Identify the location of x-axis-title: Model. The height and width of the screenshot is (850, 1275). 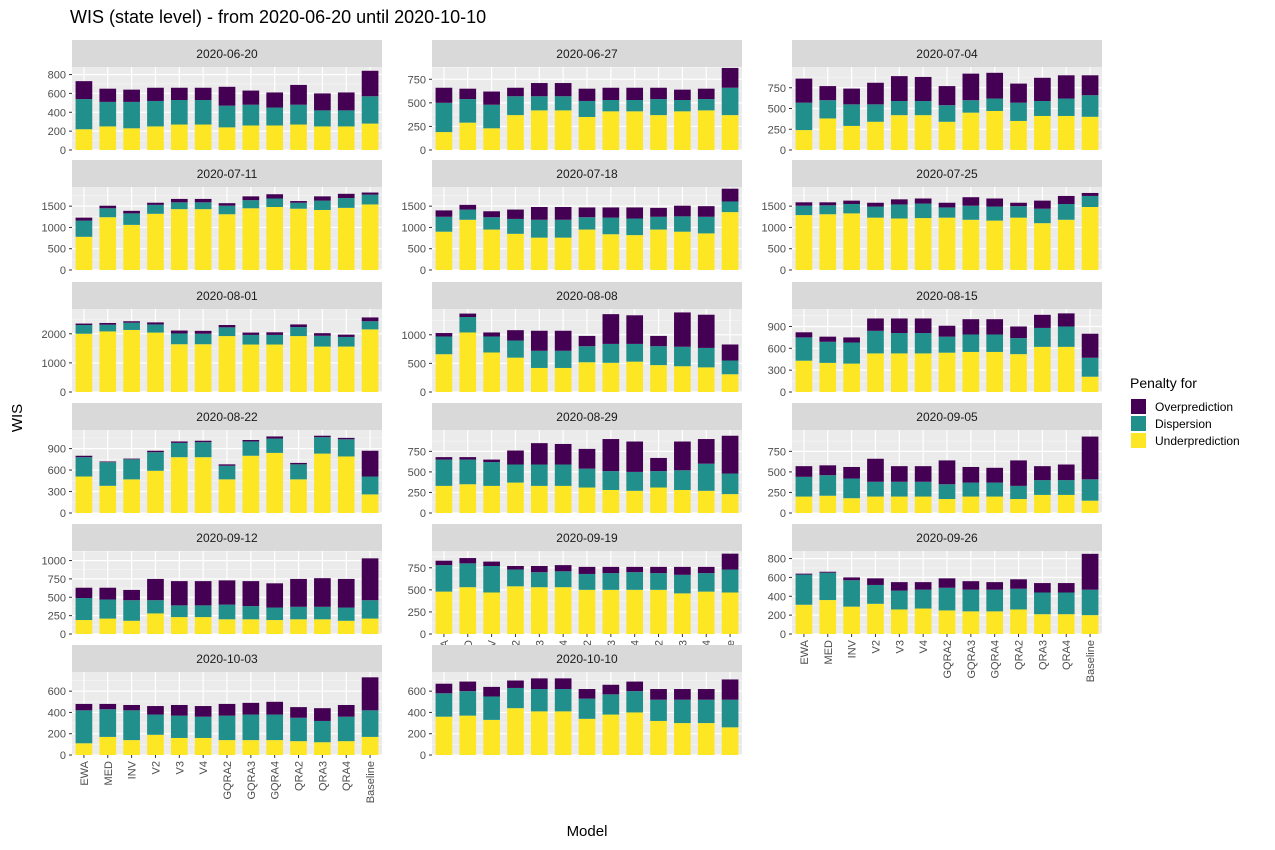
(587, 831).